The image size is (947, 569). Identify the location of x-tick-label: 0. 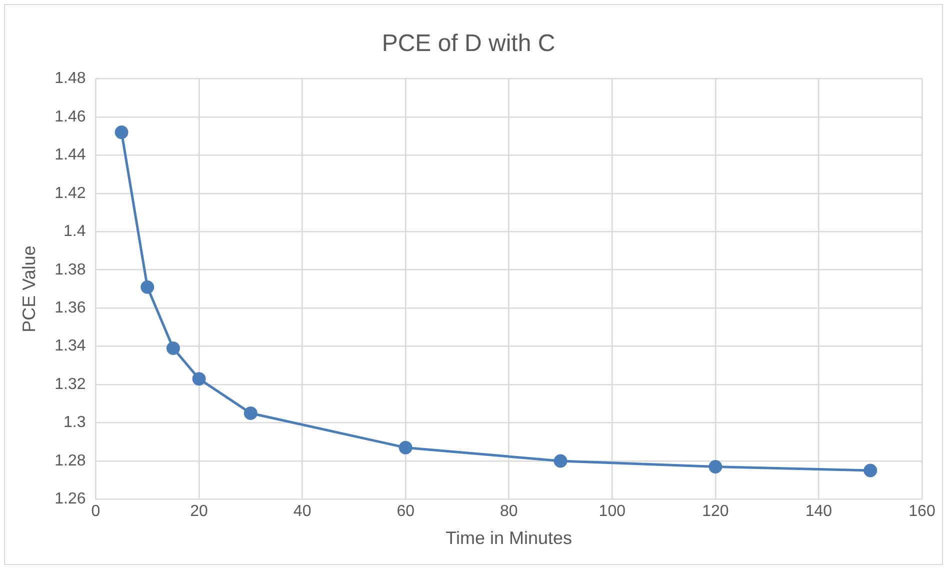
(95, 511).